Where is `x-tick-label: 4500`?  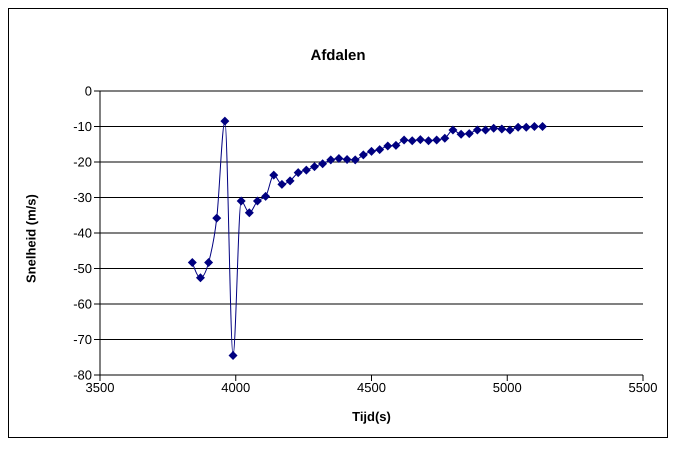 x-tick-label: 4500 is located at coordinates (371, 388).